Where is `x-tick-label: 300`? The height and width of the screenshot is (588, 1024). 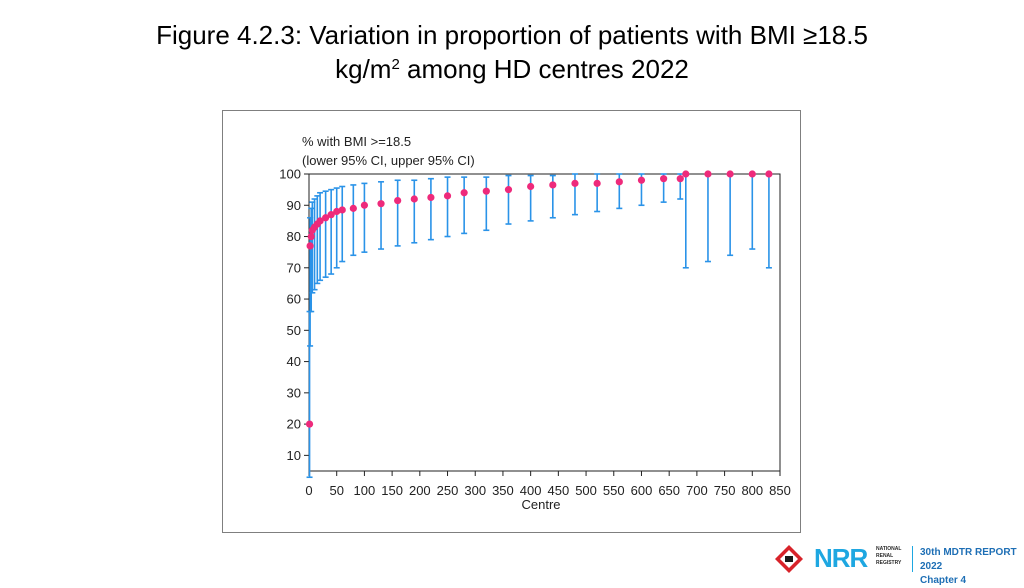
x-tick-label: 300 is located at coordinates (475, 490).